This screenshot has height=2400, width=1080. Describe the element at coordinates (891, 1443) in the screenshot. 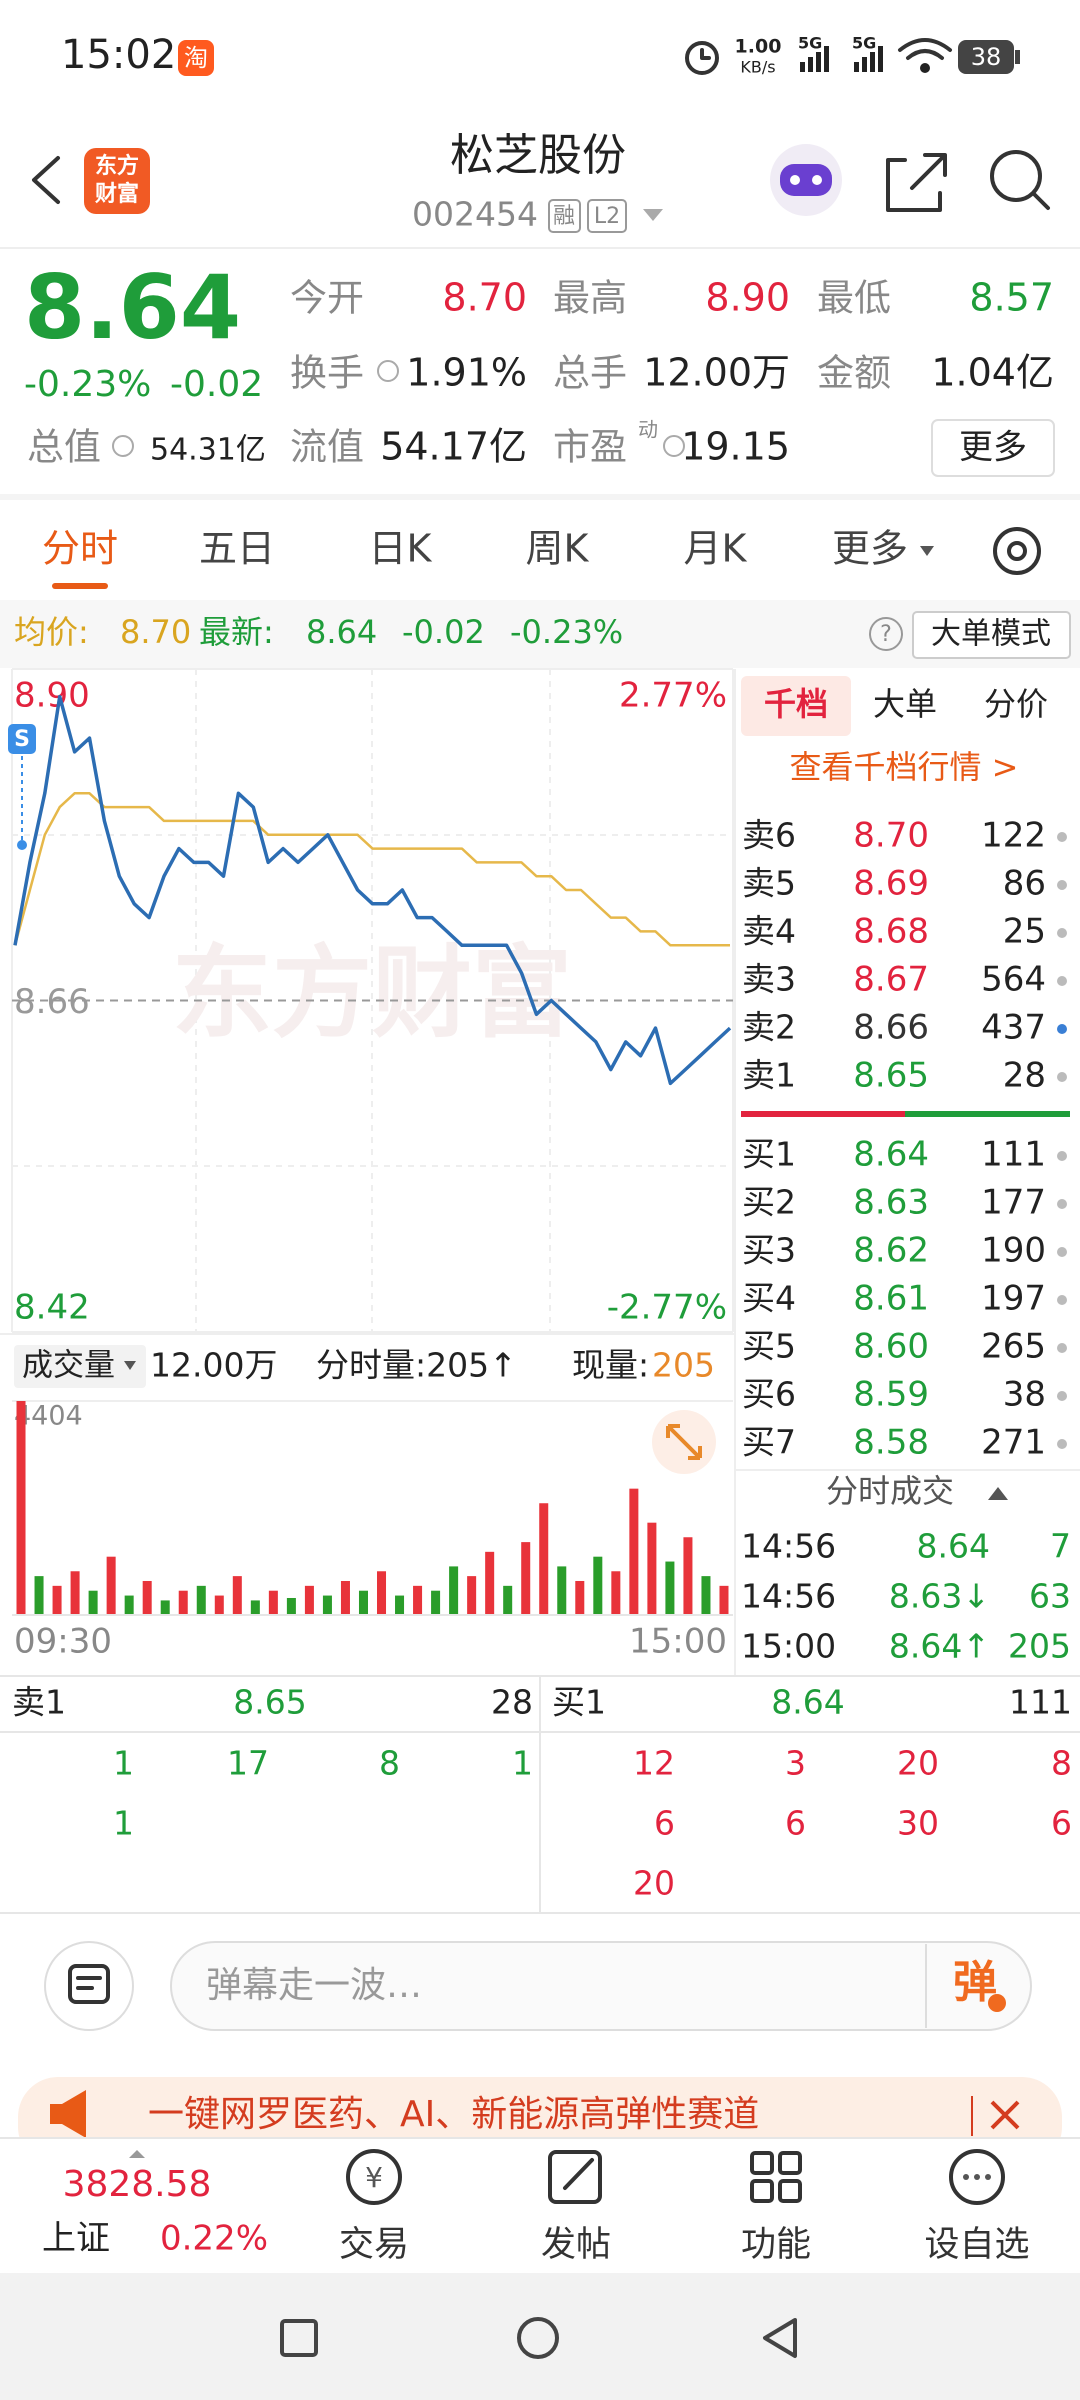

I see `book-price: 8.58` at that location.